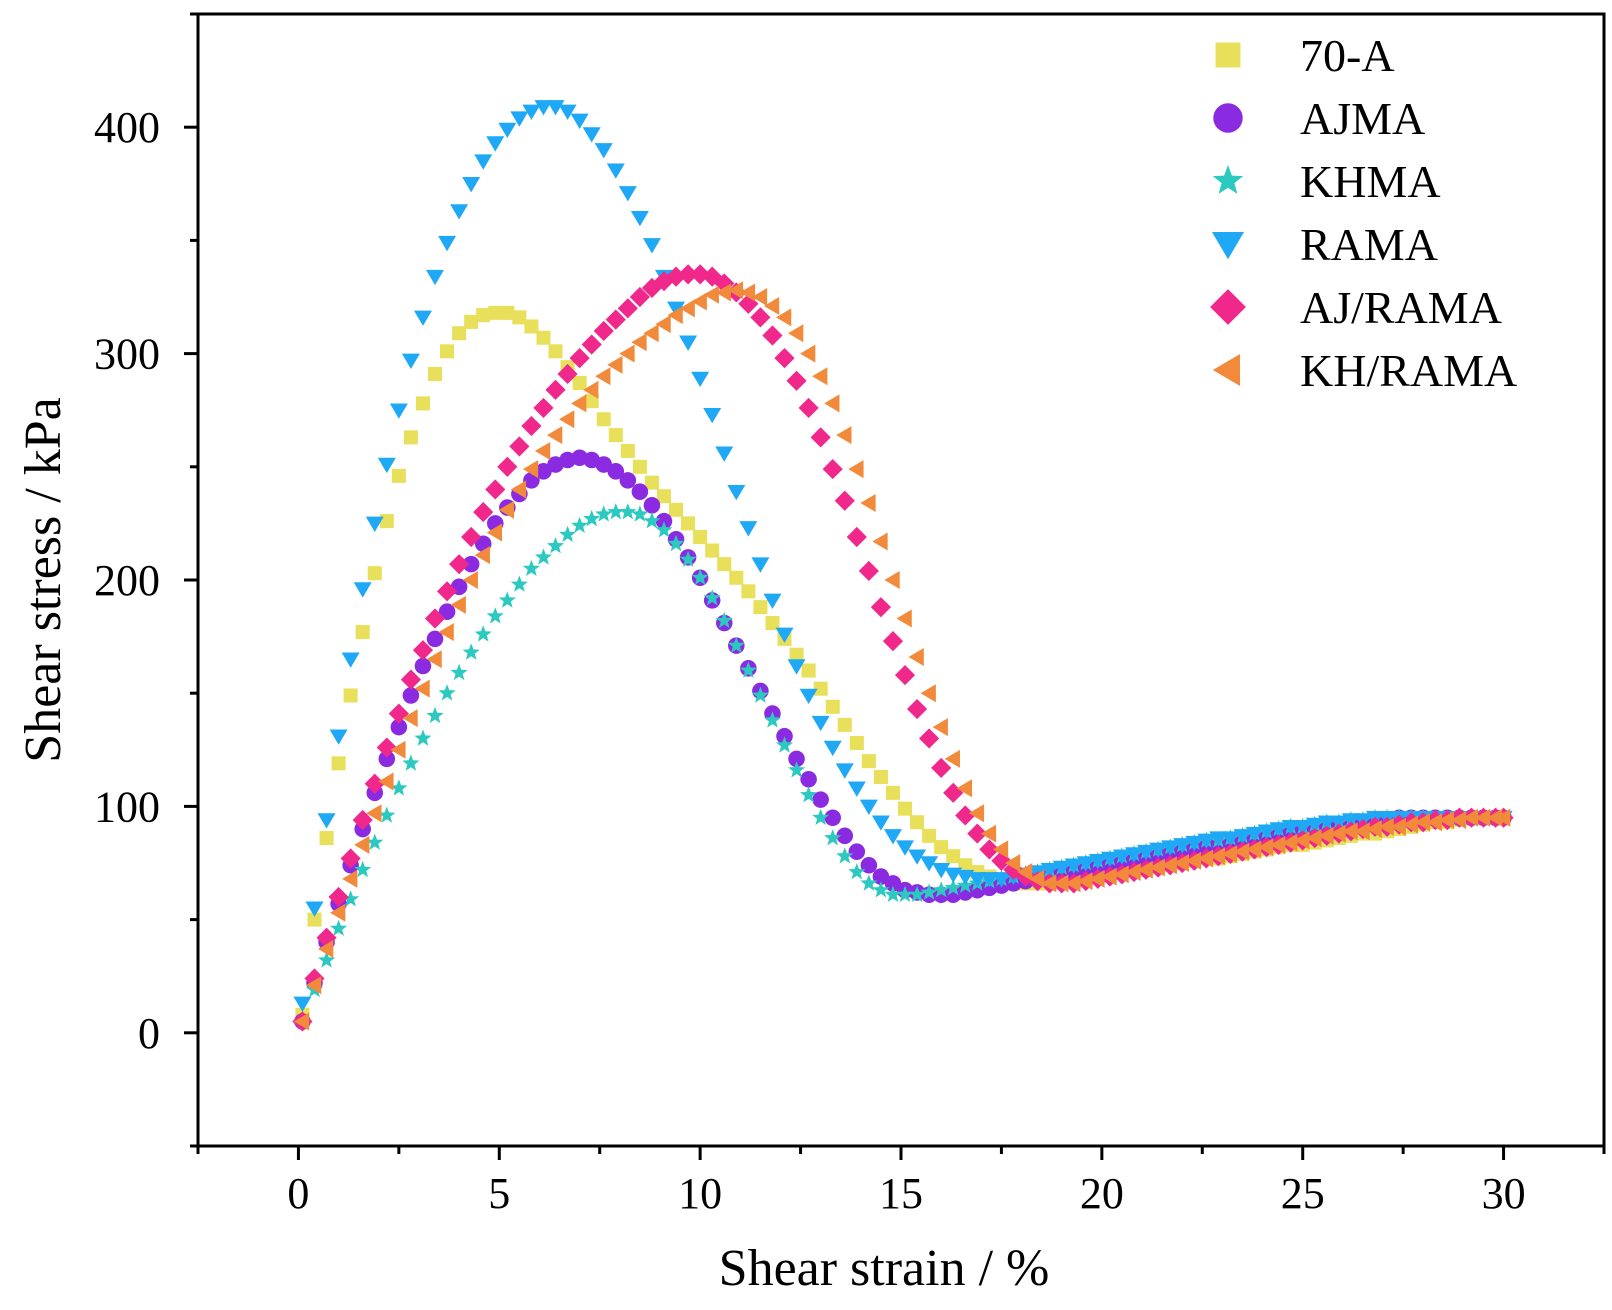  What do you see at coordinates (1319, 118) in the screenshot?
I see `legend-item: AJMA` at bounding box center [1319, 118].